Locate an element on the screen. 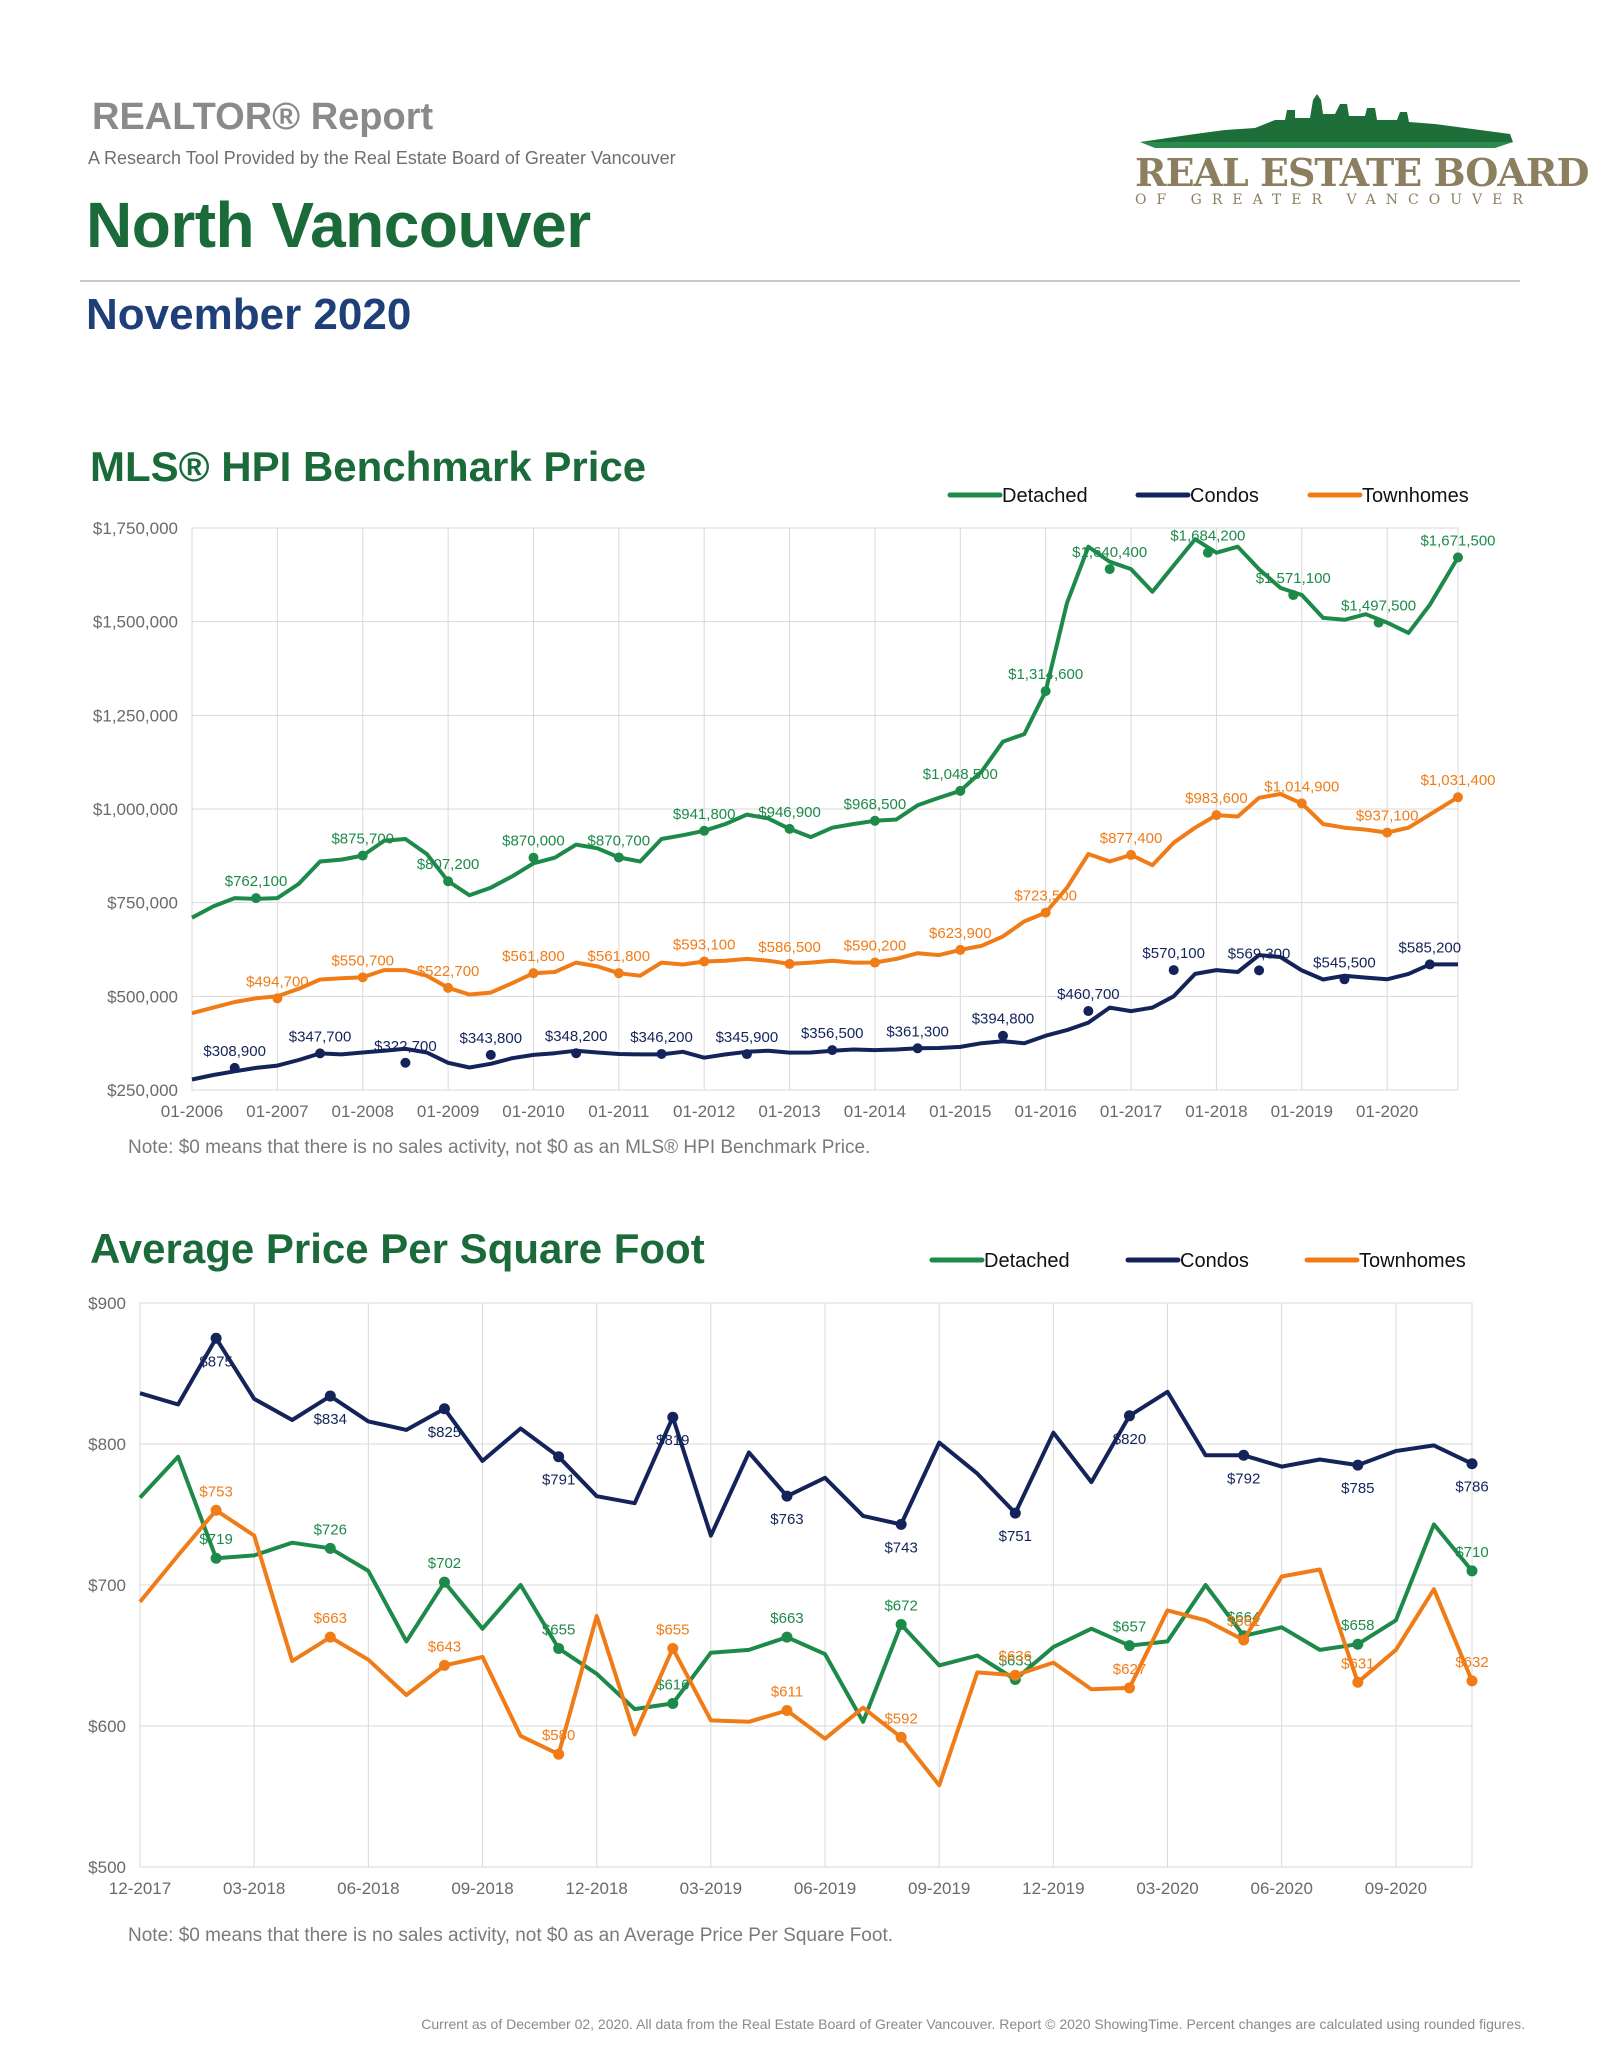 This screenshot has height=2071, width=1600. data-label: $569,300 is located at coordinates (1259, 953).